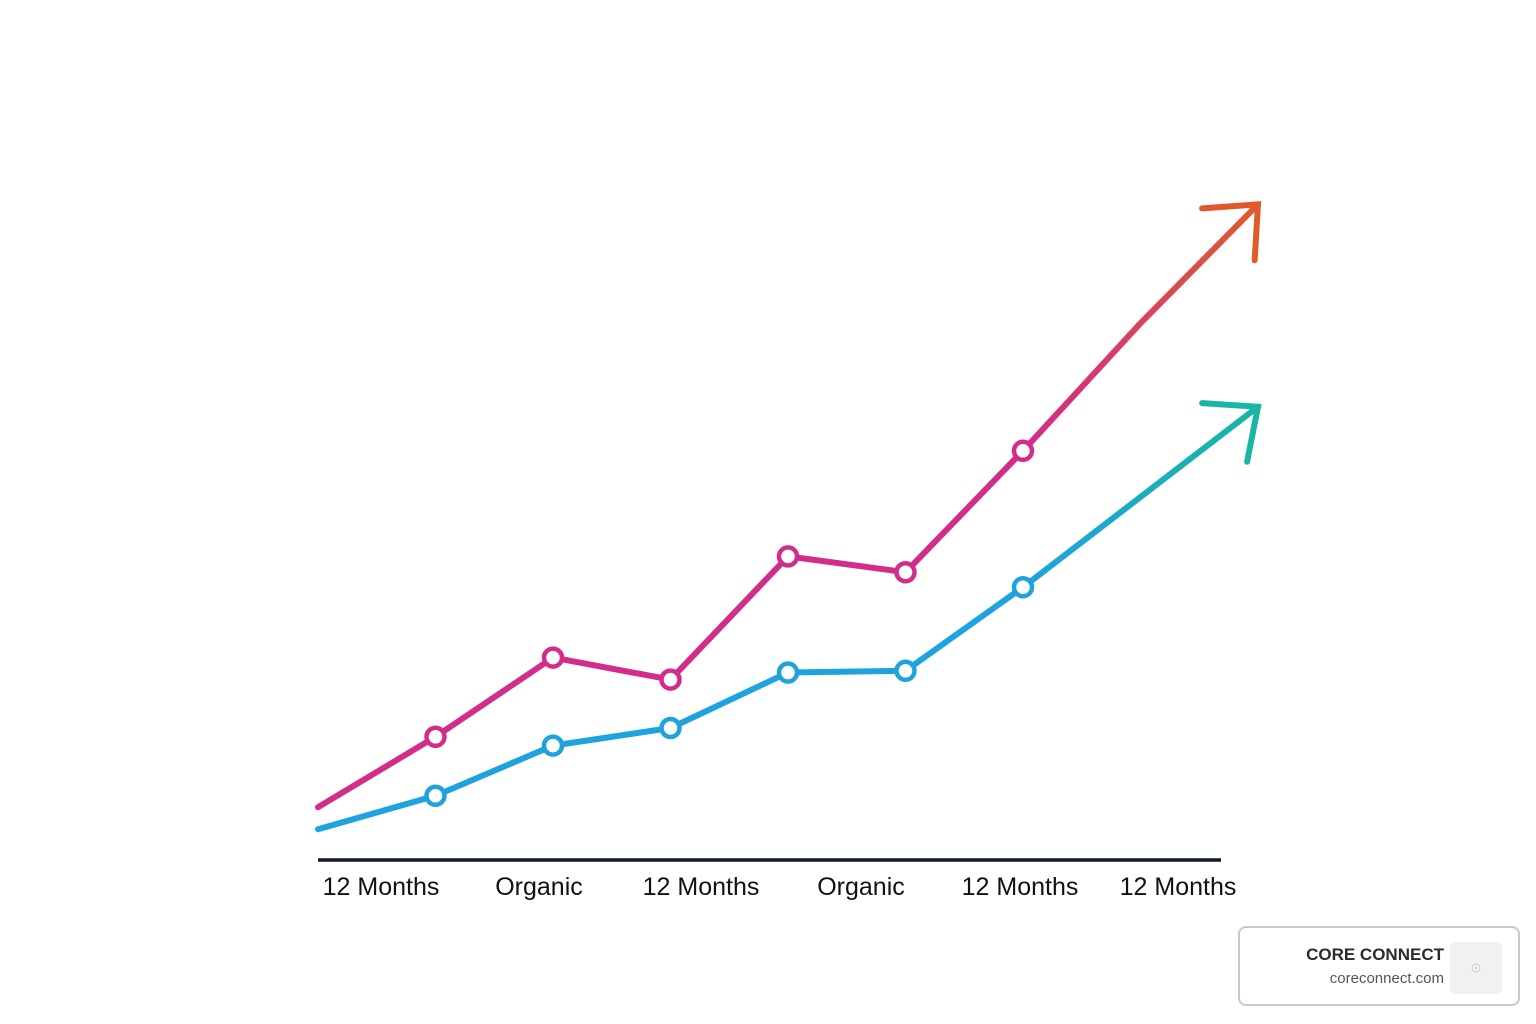 This screenshot has width=1536, height=1024. Describe the element at coordinates (1379, 966) in the screenshot. I see `brand-card: CORE CONNECT coreconnect.com` at that location.